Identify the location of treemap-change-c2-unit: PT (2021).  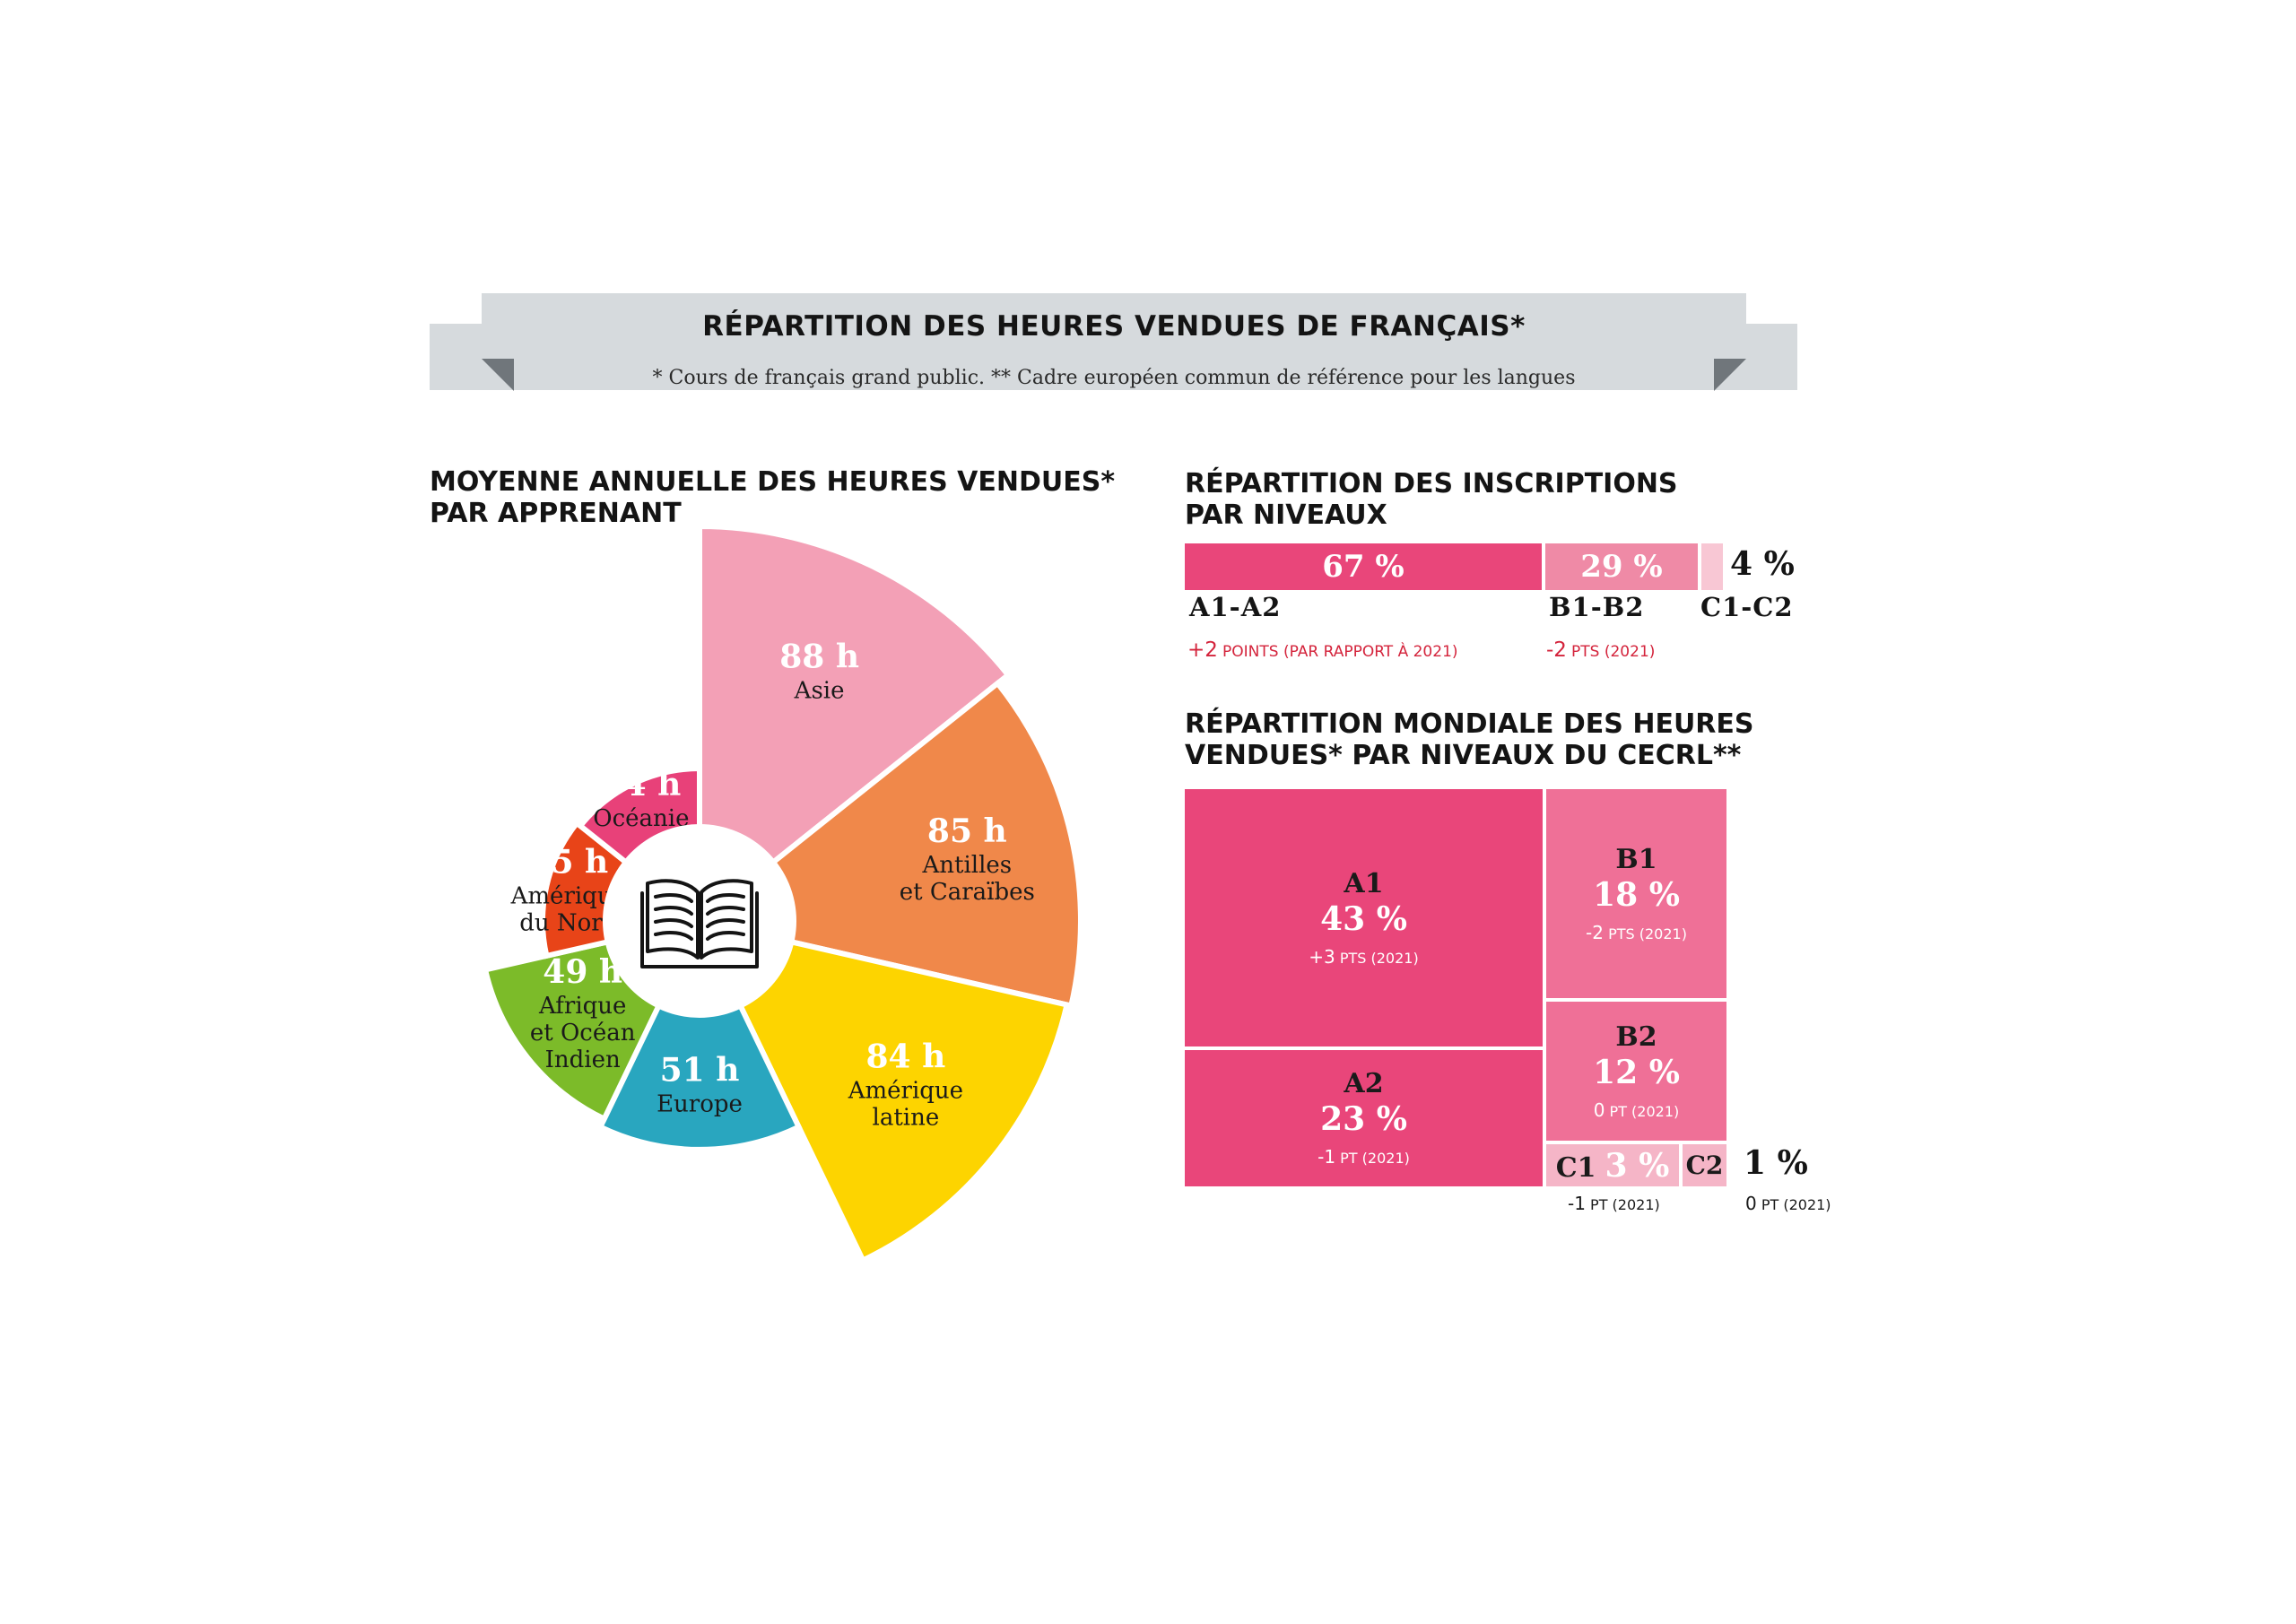
(1796, 1204).